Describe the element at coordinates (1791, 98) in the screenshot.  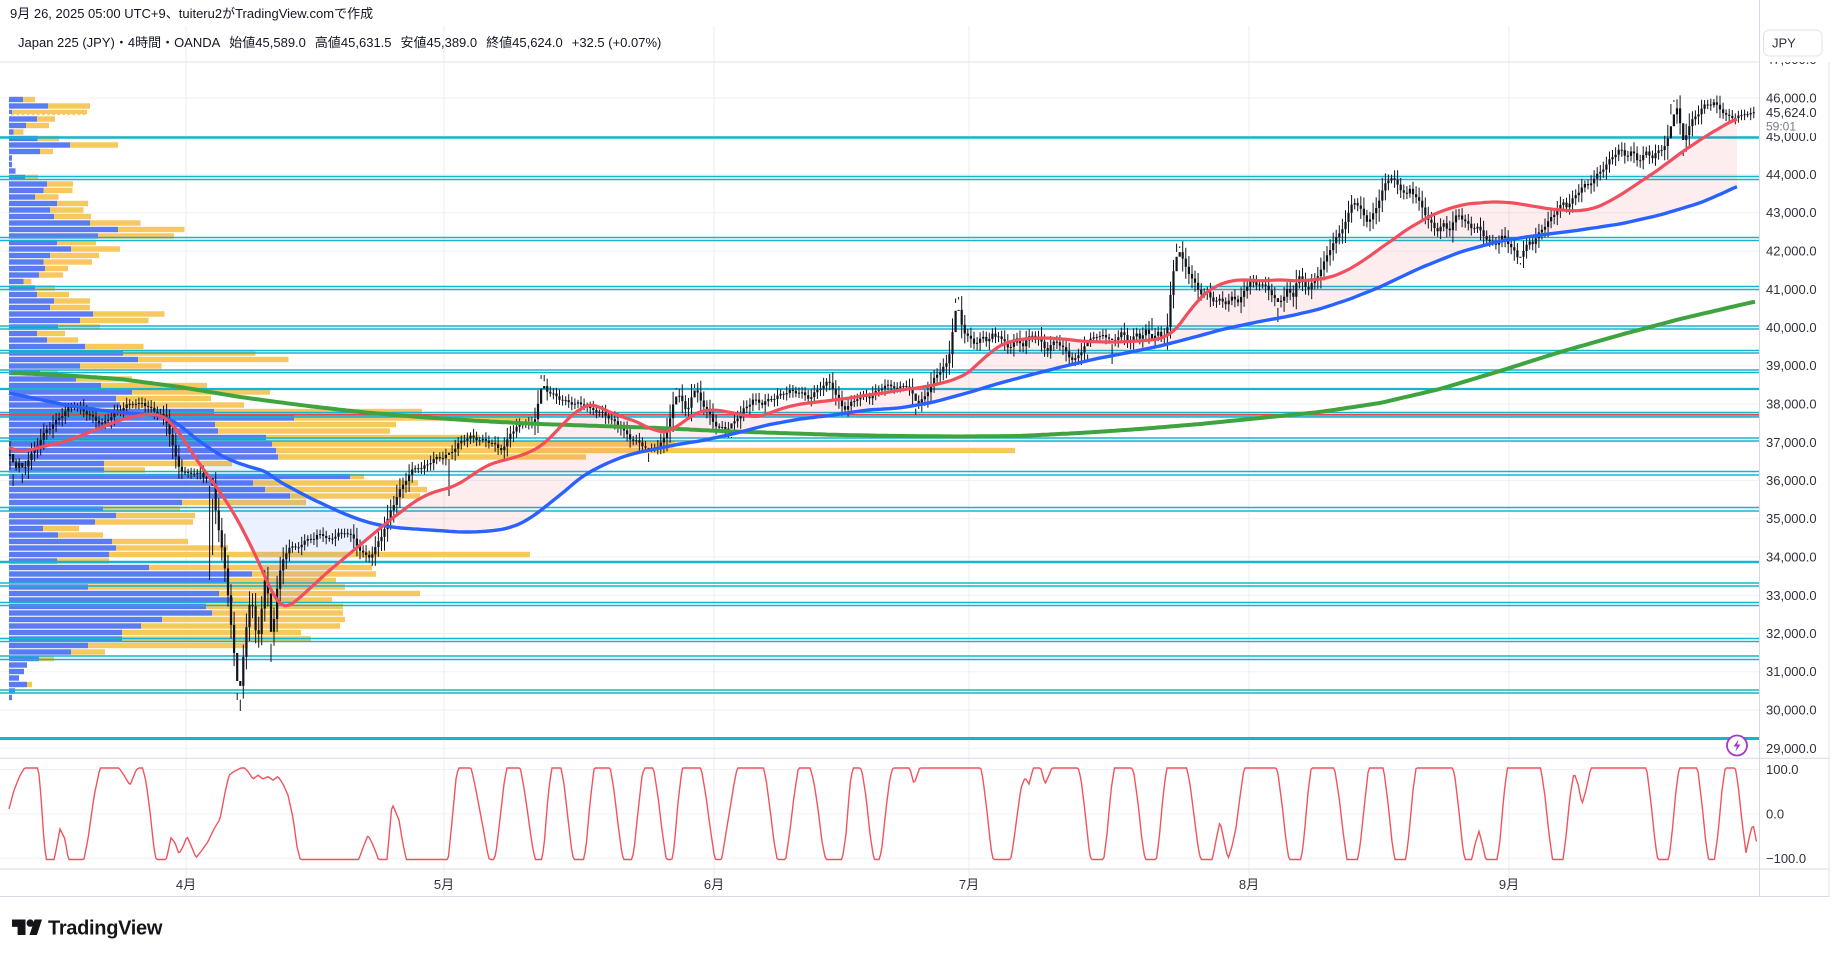
I see `svg-text: 46,000.0` at that location.